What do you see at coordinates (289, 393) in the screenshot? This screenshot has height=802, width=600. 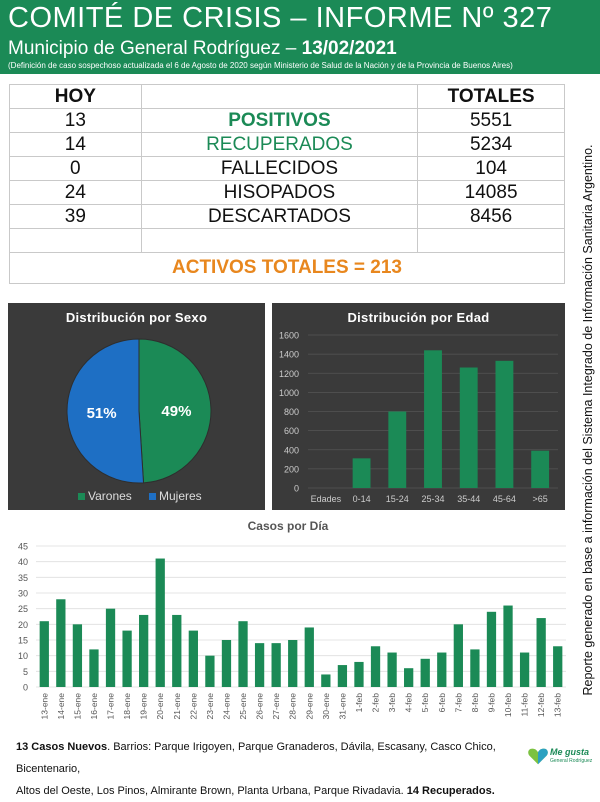 I see `y-tick-label: 1000` at bounding box center [289, 393].